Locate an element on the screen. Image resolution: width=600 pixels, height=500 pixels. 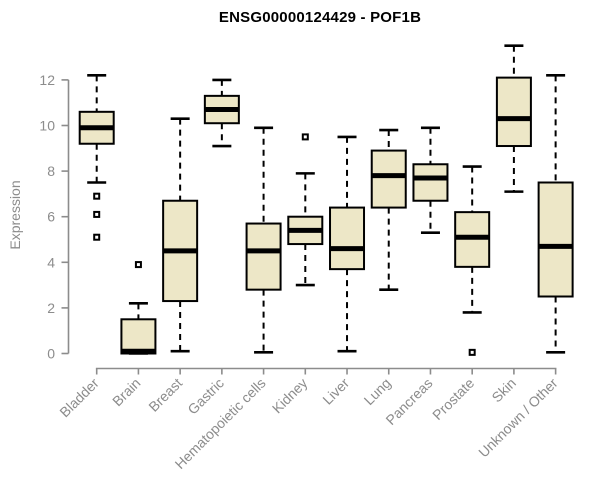
x-category-label: Kidney is located at coordinates (290, 396).